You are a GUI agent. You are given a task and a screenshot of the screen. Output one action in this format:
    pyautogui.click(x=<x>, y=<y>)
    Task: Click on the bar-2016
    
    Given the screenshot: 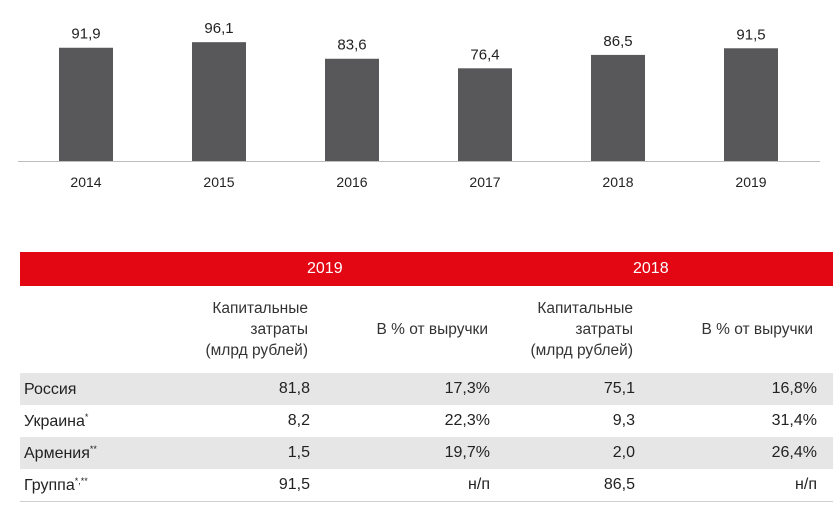 What is the action you would take?
    pyautogui.click(x=352, y=109)
    